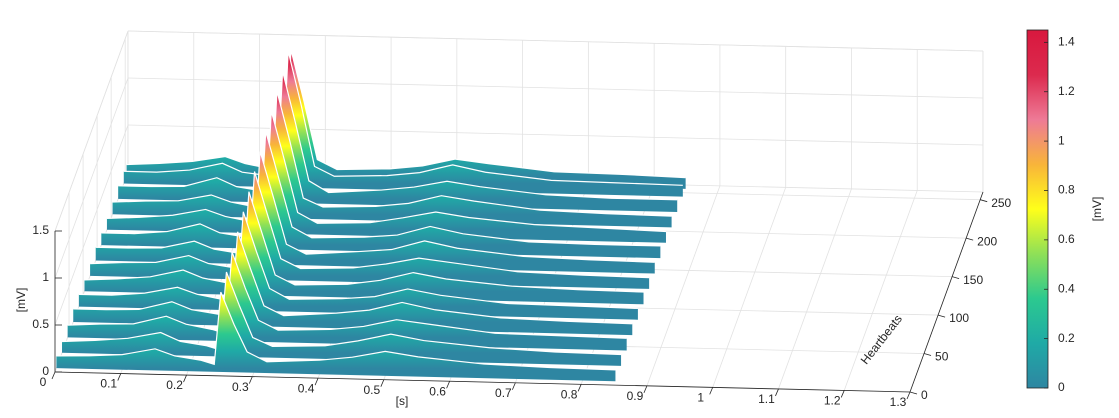  What do you see at coordinates (402, 401) in the screenshot?
I see `x-axis-label: [s]` at bounding box center [402, 401].